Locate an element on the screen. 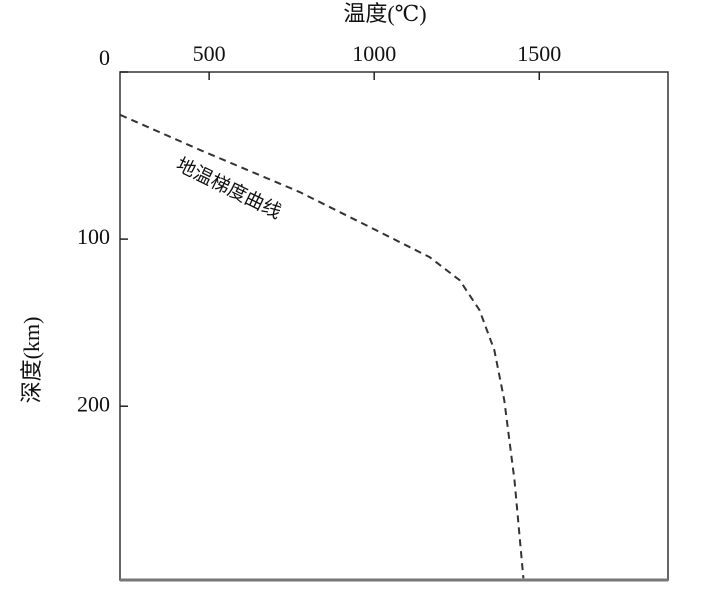 The width and height of the screenshot is (716, 604). y-tick-label: 100 is located at coordinates (93, 236).